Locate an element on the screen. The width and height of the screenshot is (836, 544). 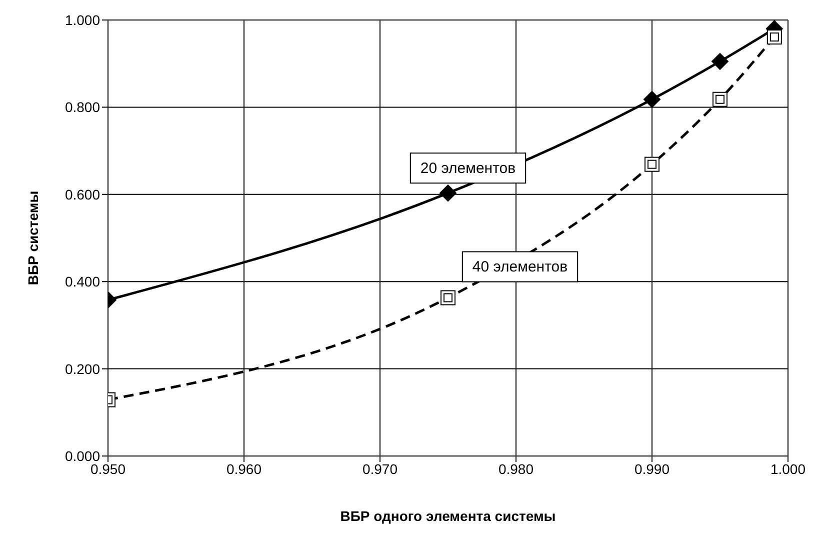
x-axis-title: ВБР одного элемента системы is located at coordinates (448, 516).